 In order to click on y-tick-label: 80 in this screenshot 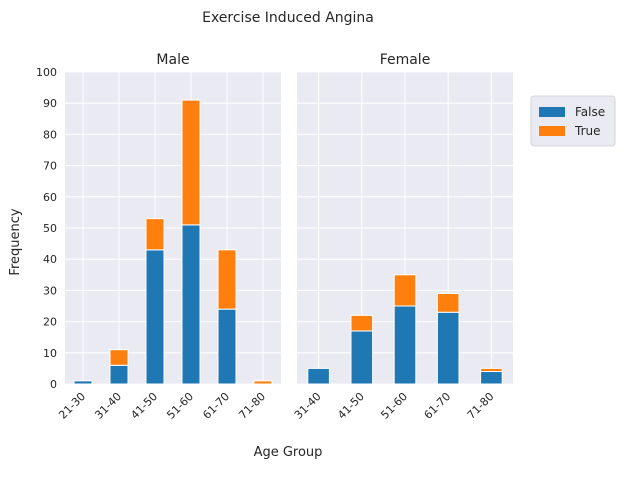, I will do `click(50, 134)`.